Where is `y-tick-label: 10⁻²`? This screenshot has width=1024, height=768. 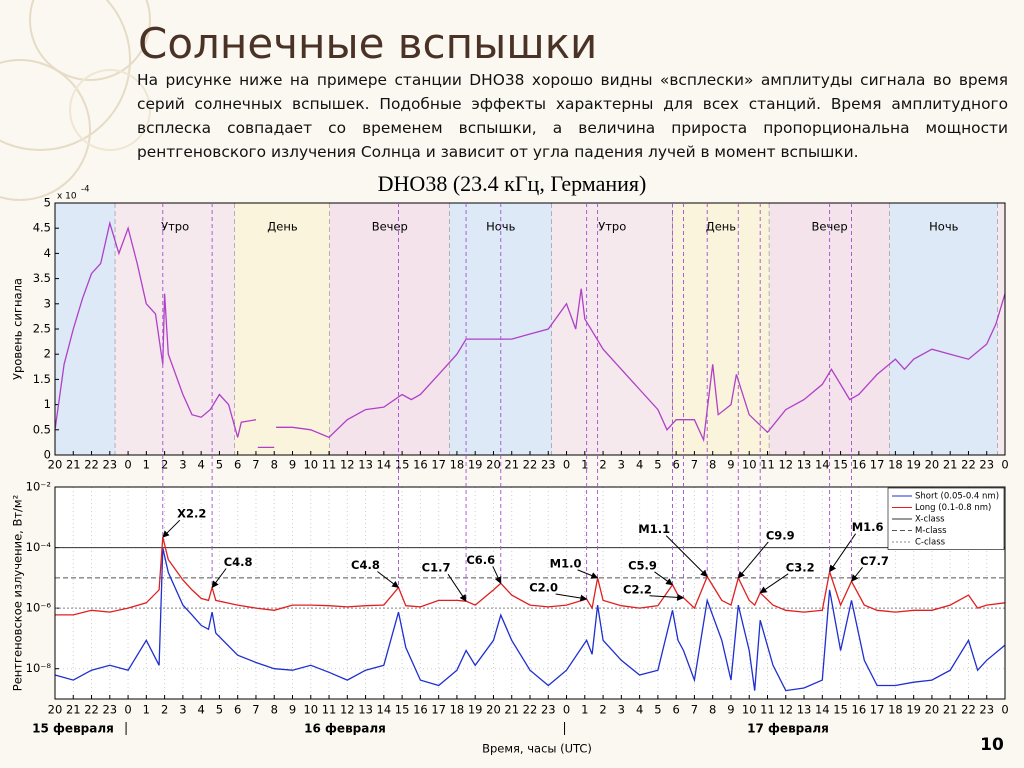 y-tick-label: 10⁻² is located at coordinates (38, 487).